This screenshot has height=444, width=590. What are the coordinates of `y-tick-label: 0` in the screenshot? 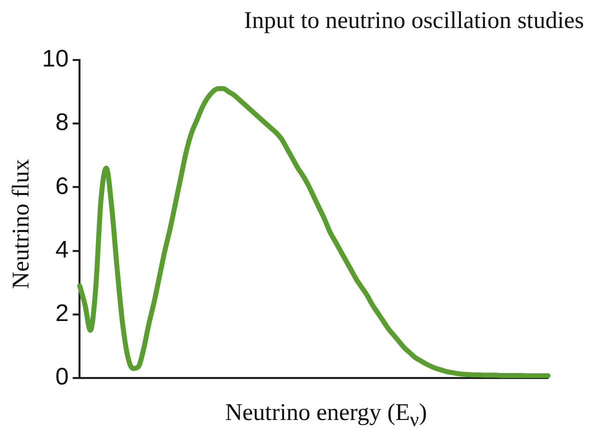 It's located at (62, 377).